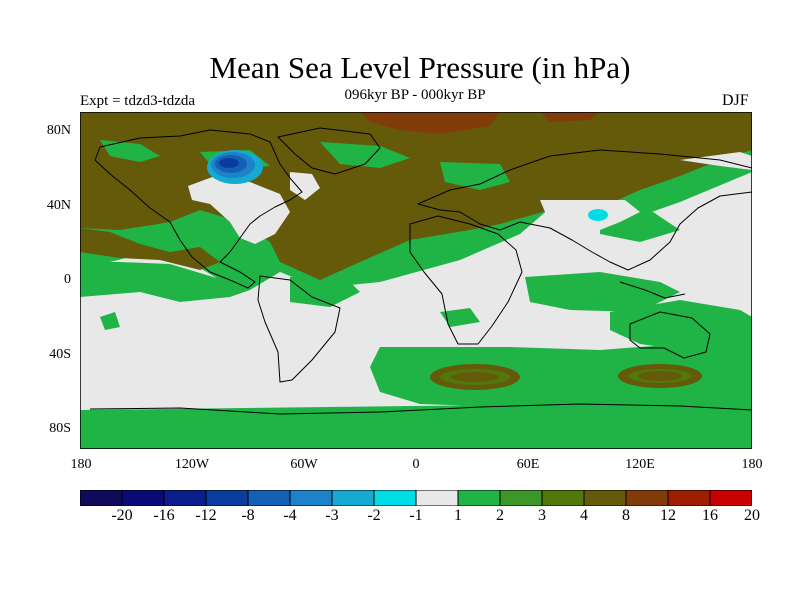 The width and height of the screenshot is (800, 600). What do you see at coordinates (668, 515) in the screenshot?
I see `colorbar-tick-label: 12` at bounding box center [668, 515].